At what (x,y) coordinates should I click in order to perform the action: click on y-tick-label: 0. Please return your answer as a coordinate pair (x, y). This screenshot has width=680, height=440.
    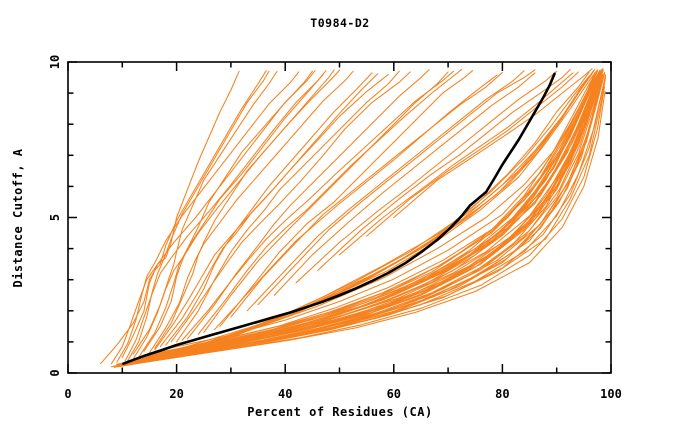
    Looking at the image, I should click on (55, 372).